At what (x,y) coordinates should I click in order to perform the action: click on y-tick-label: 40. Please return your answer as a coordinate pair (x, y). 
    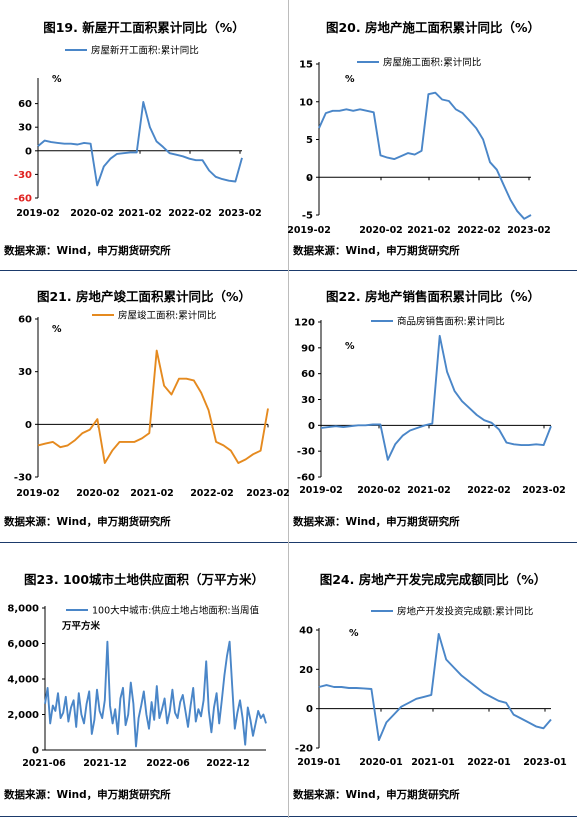
    Looking at the image, I should click on (306, 631).